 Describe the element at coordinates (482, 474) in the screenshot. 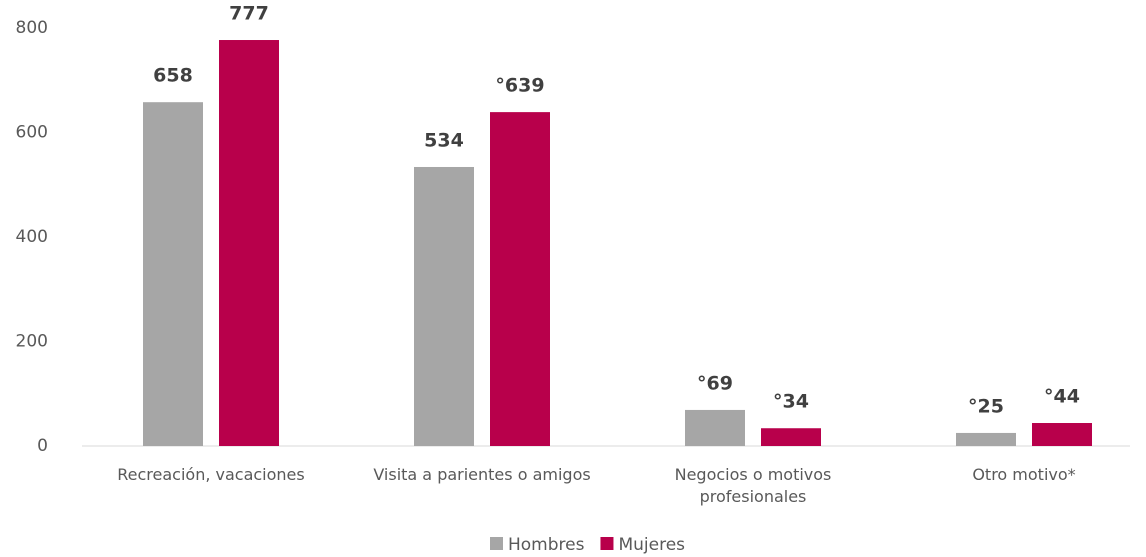

I see `x-tick-label: Visita a parientes o amigos` at that location.